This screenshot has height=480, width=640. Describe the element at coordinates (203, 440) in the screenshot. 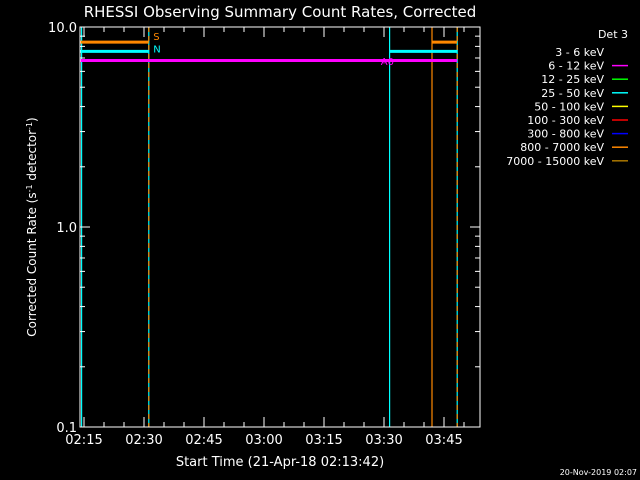

I see `x-tick-label: 02:45` at that location.